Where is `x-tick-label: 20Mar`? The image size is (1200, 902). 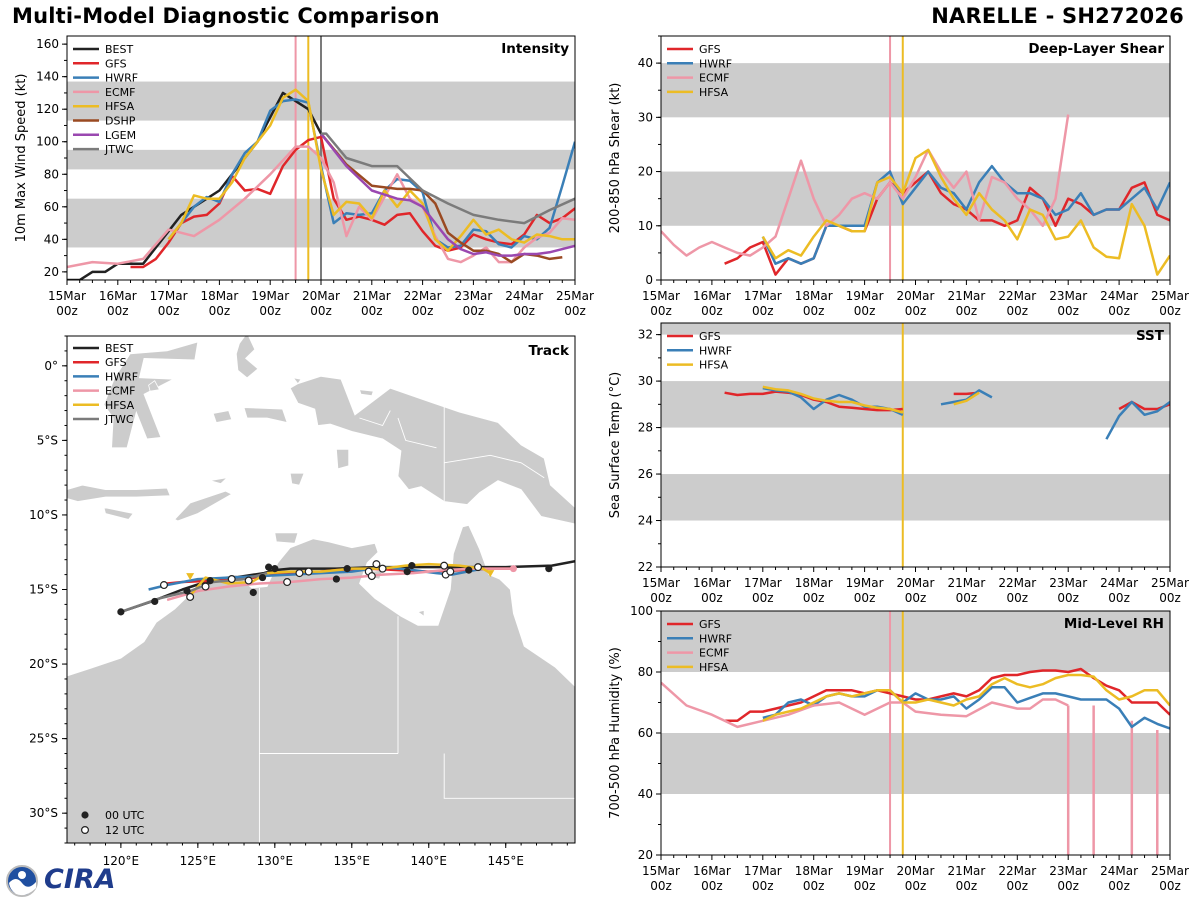 x-tick-label: 20Mar is located at coordinates (916, 296).